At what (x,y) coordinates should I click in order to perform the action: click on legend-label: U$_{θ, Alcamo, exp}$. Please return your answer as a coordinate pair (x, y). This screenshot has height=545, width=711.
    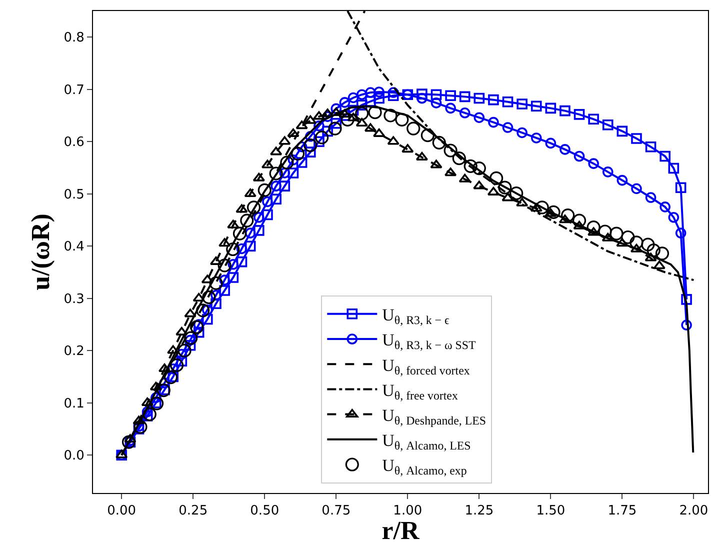
    Looking at the image, I should click on (424, 467).